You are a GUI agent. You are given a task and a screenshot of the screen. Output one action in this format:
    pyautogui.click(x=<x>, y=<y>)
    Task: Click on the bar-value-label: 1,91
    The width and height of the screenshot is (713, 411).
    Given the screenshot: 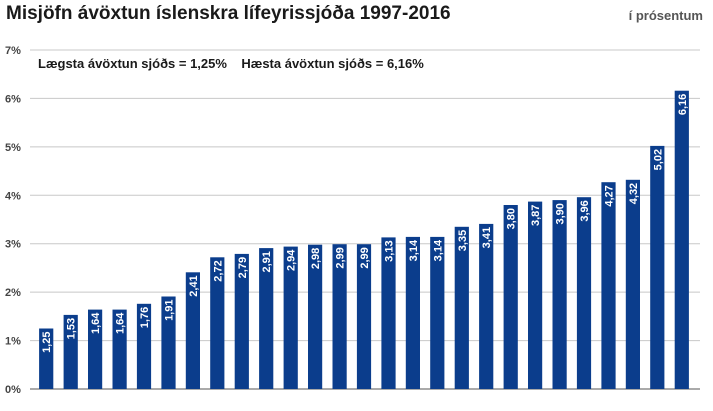 What is the action you would take?
    pyautogui.click(x=169, y=310)
    